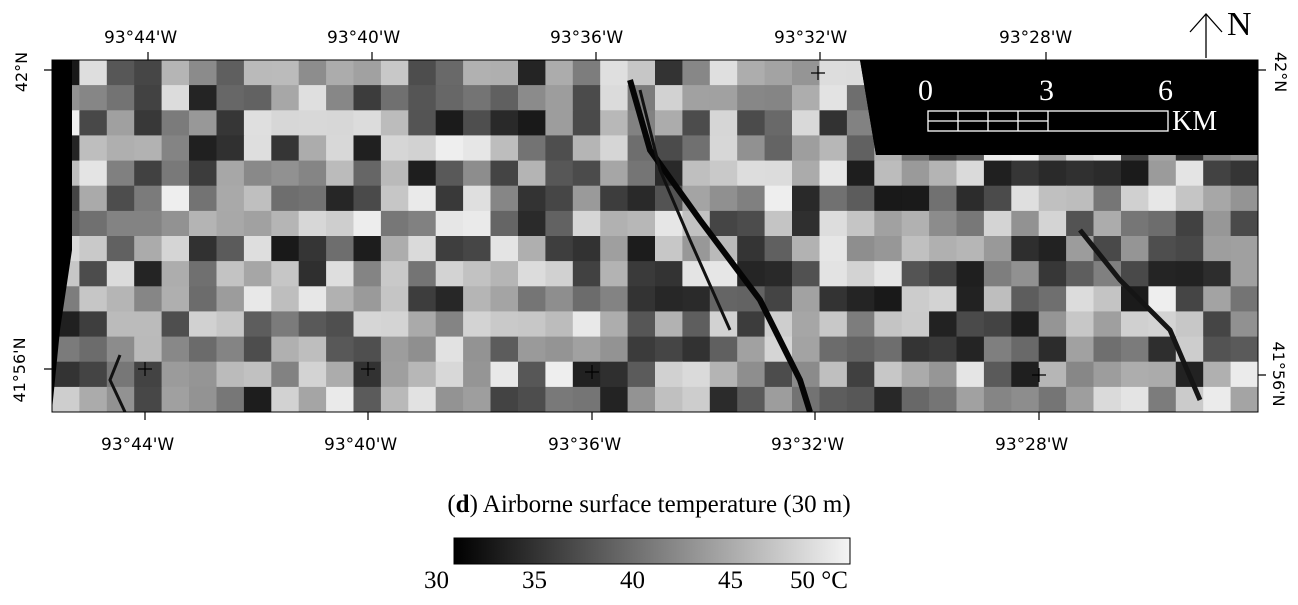 The image size is (1298, 605). What do you see at coordinates (141, 38) in the screenshot?
I see `lon-label-top: 93°44'W` at bounding box center [141, 38].